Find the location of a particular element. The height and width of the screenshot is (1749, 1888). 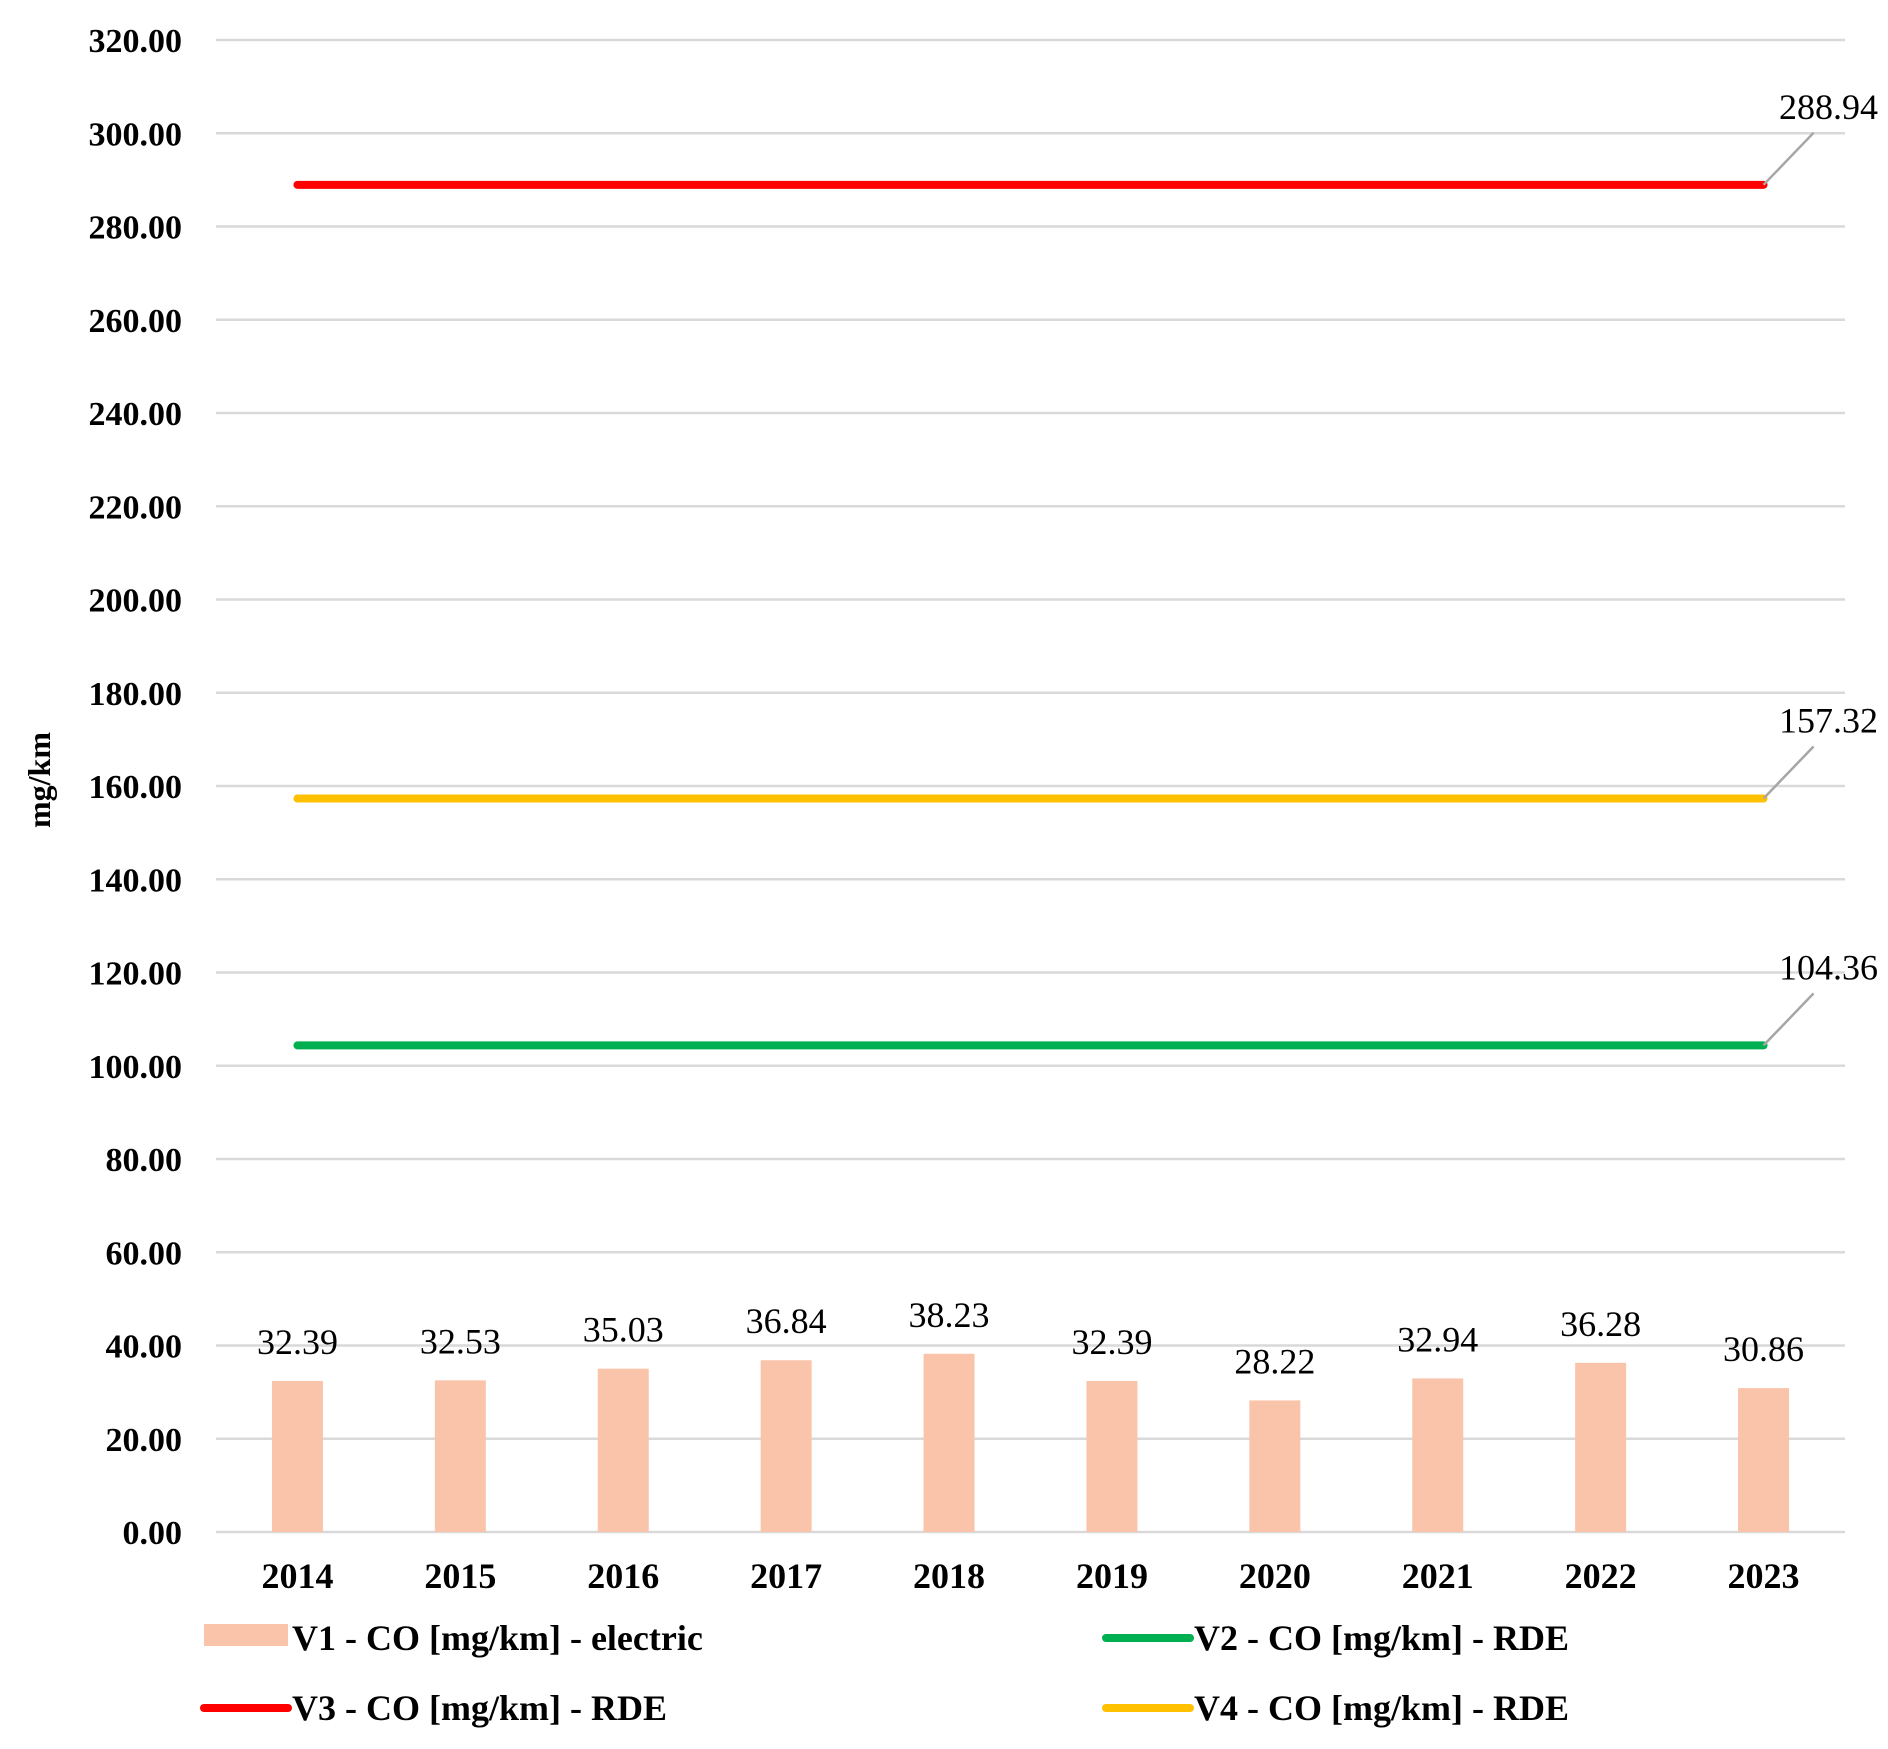

y-tick-label: 180.00 is located at coordinates (136, 694).